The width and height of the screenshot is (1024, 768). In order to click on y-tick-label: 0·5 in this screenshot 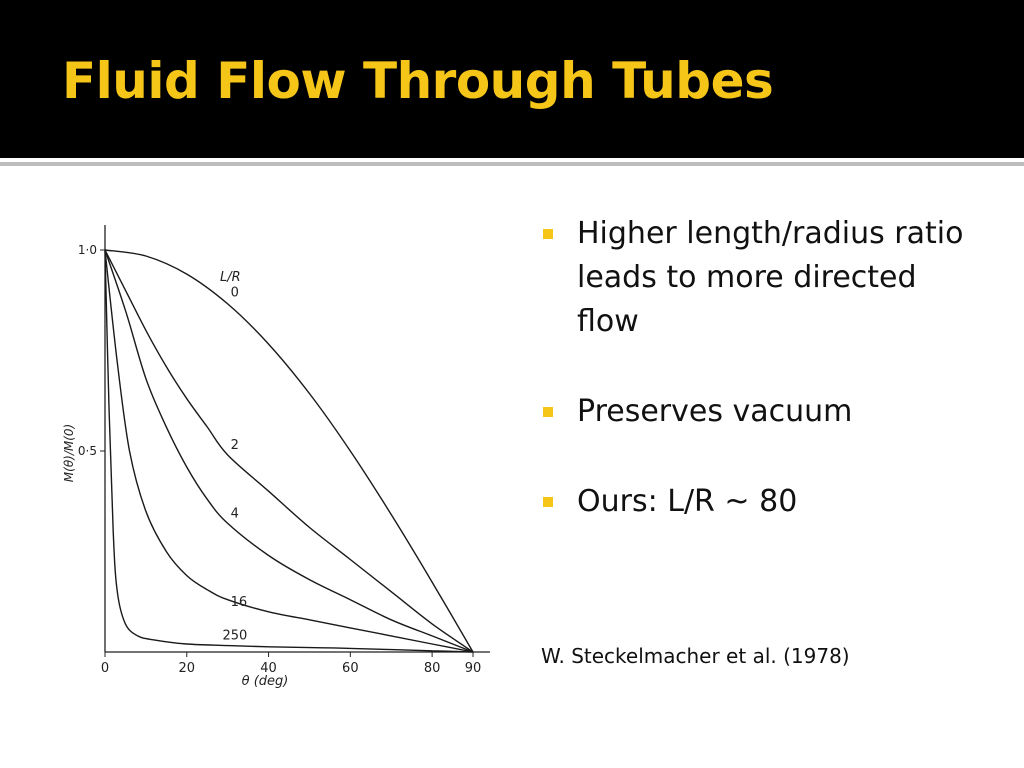, I will do `click(87, 451)`.